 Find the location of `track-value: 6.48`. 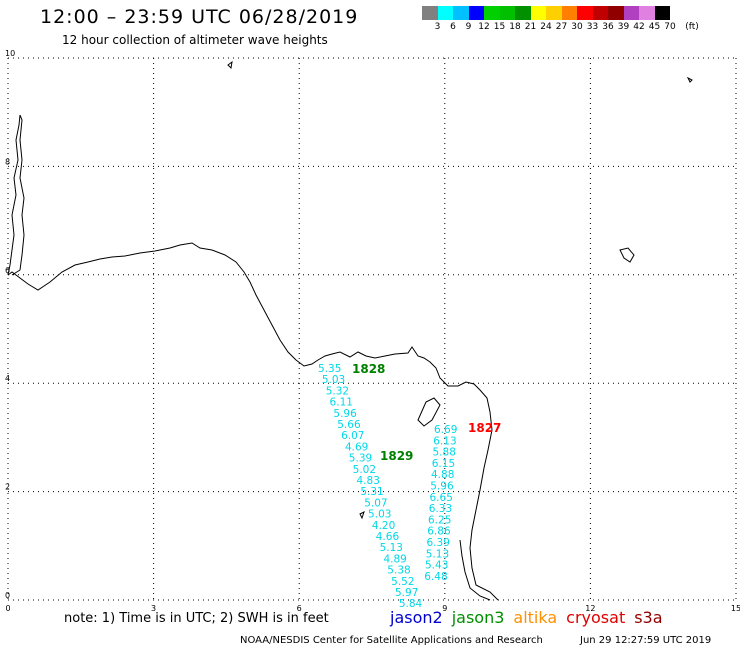

track-value: 6.48 is located at coordinates (435, 577).